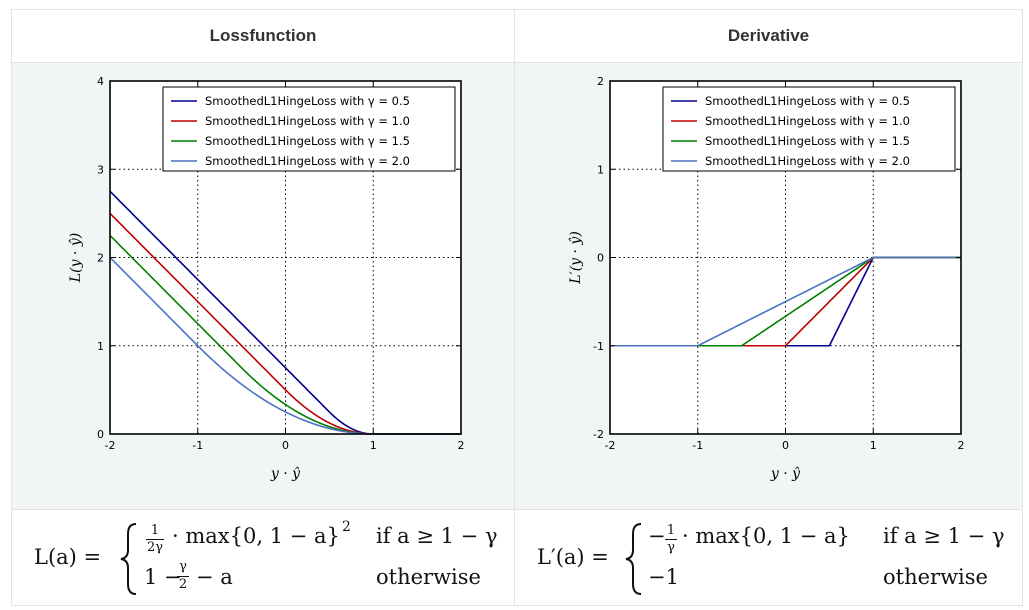 The height and width of the screenshot is (610, 1029). Describe the element at coordinates (573, 557) in the screenshot. I see `derivative-lhs: L′(a) =` at that location.